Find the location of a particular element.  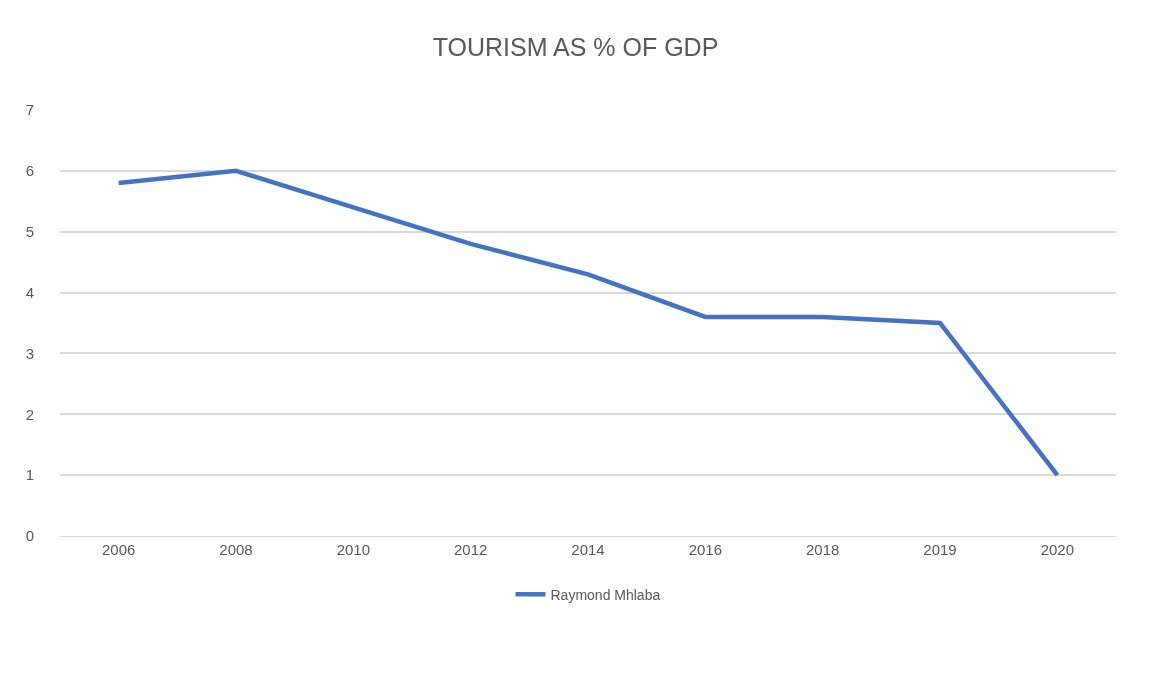

y-tick-label: 2 is located at coordinates (29, 414).